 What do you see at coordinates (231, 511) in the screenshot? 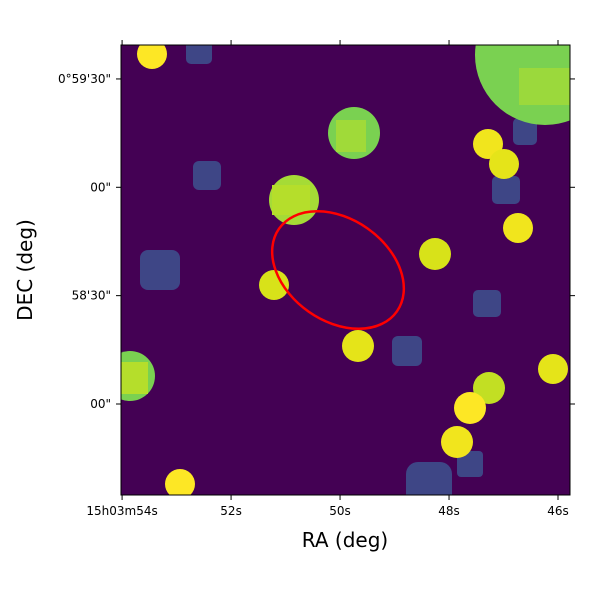
I see `x-tick-label: 52s` at bounding box center [231, 511].